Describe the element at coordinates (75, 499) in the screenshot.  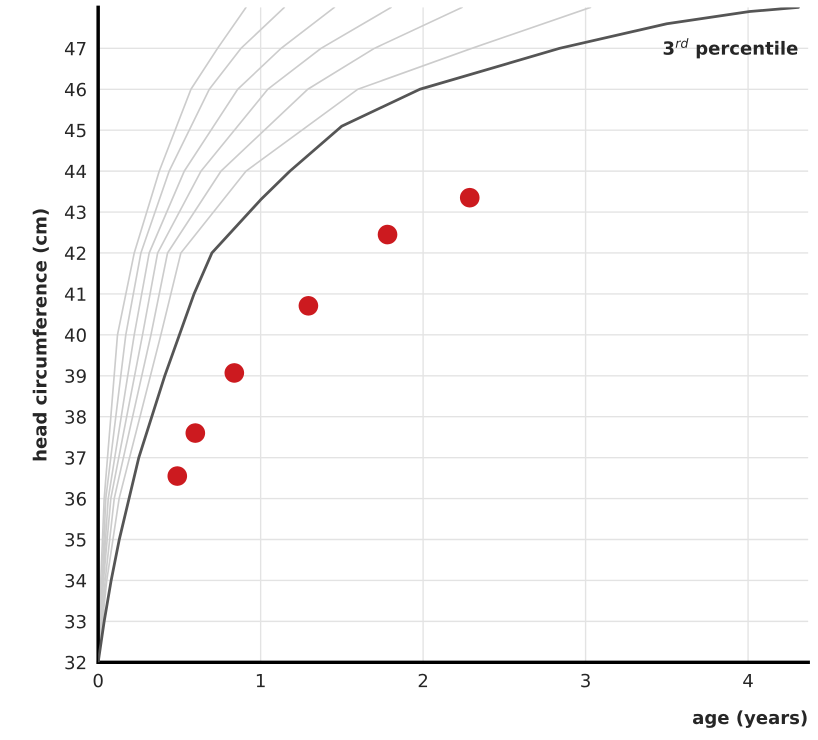
I see `y-tick-label: 36` at that location.